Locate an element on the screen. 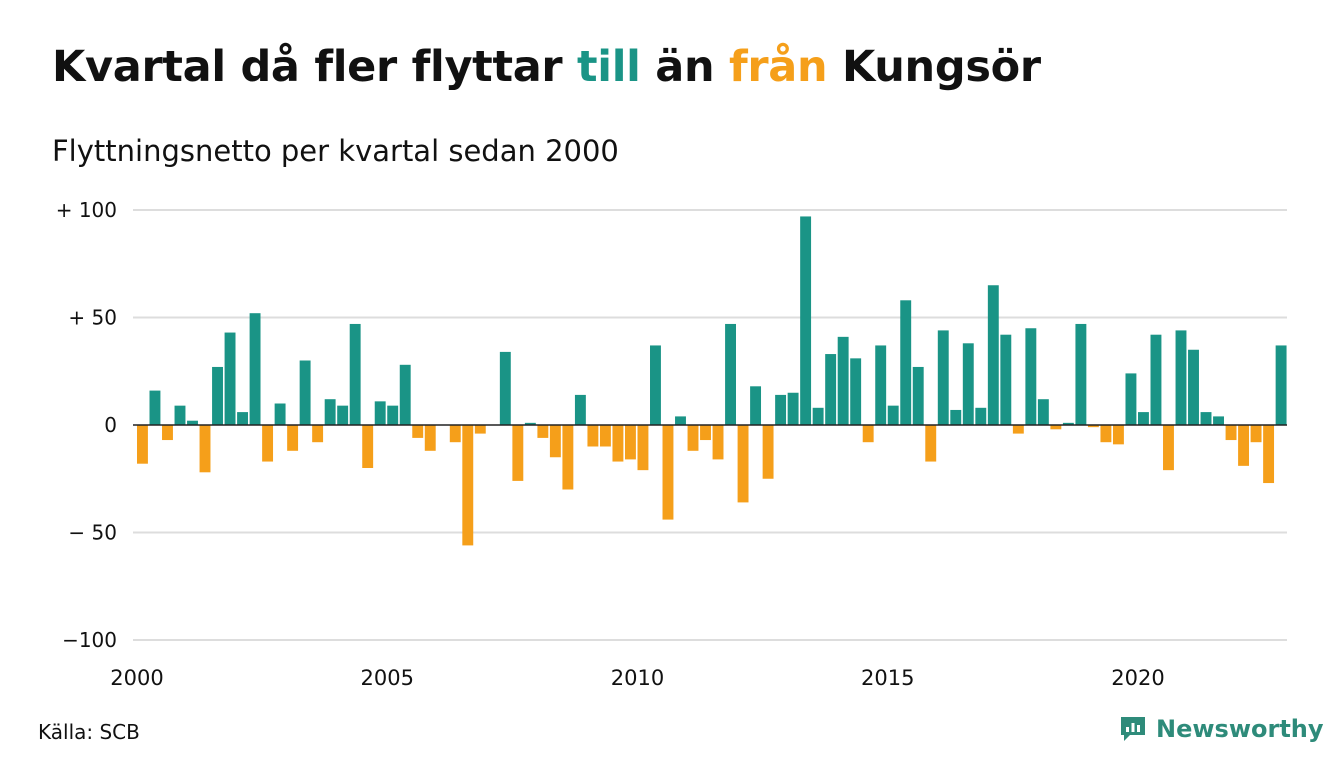 Image resolution: width=1340 pixels, height=780 pixels. x-tick-label: 2015 is located at coordinates (887, 678).